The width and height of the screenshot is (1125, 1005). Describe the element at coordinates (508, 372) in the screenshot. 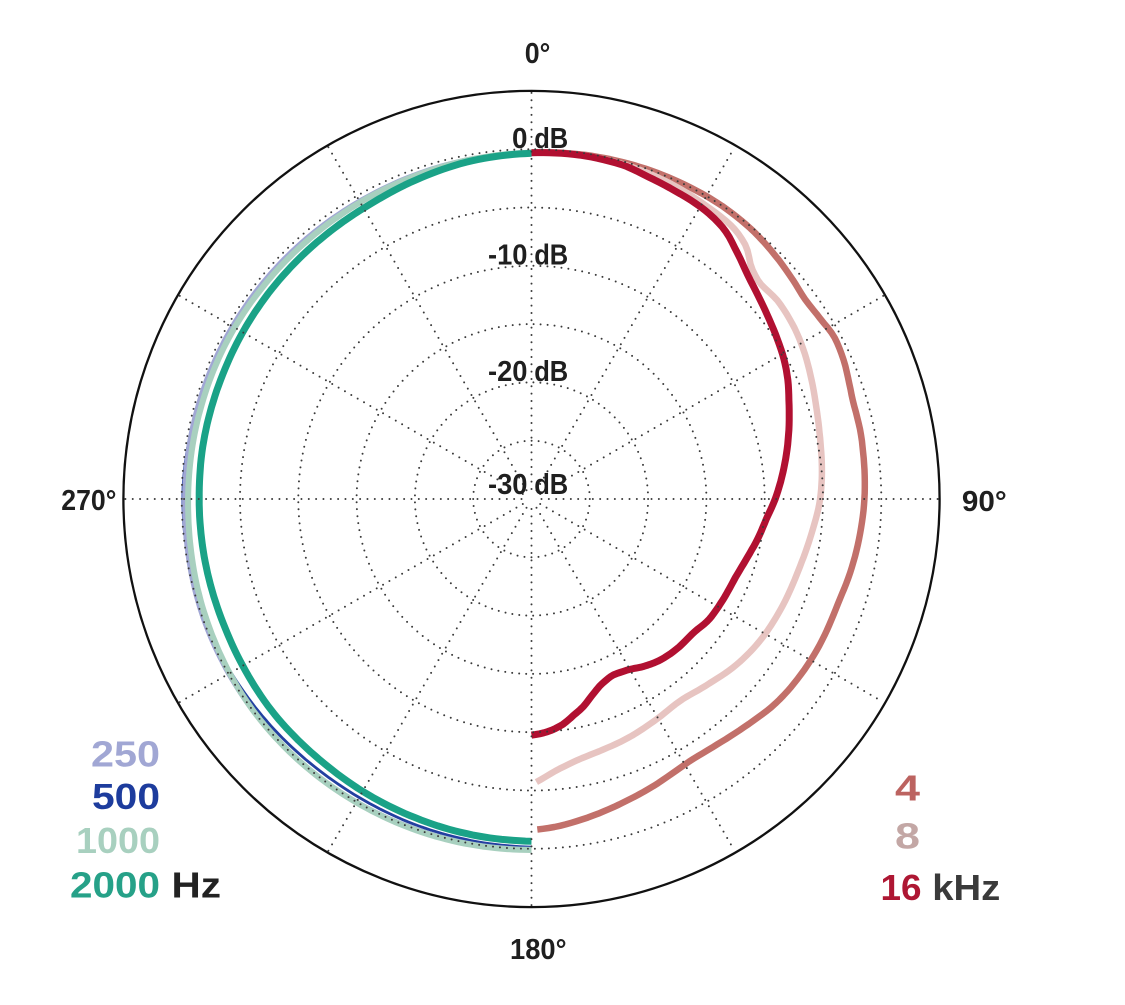

I see `svg-text: -20` at that location.